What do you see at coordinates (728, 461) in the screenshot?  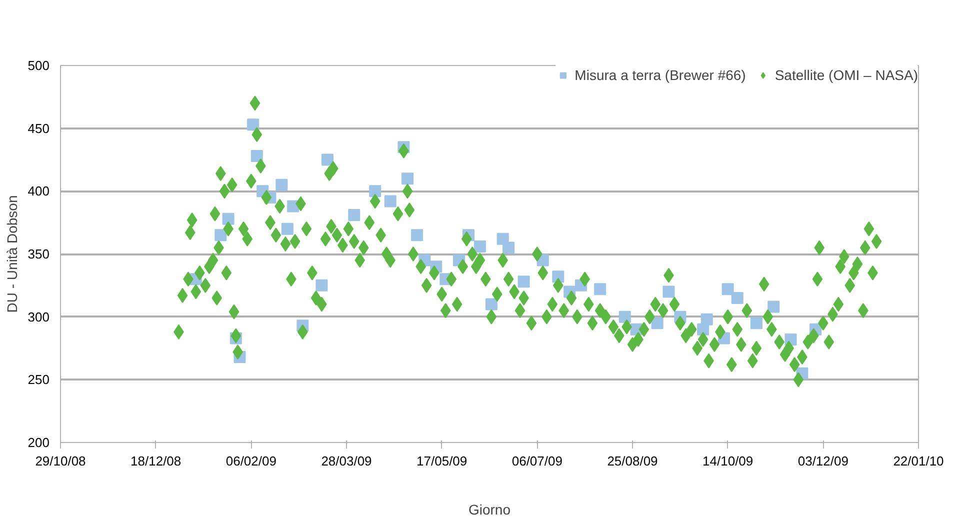 I see `x-tick-label: 14/10/09` at bounding box center [728, 461].